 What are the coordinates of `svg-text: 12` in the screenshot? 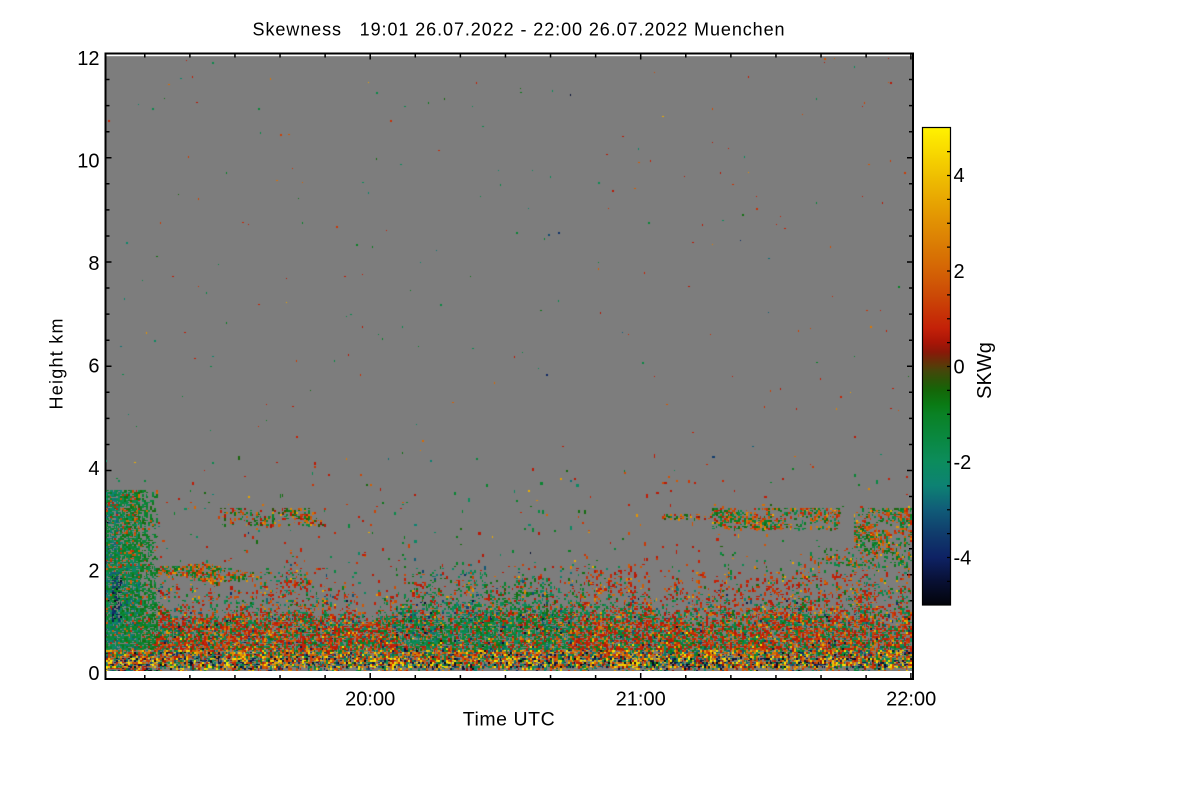 It's located at (88, 59).